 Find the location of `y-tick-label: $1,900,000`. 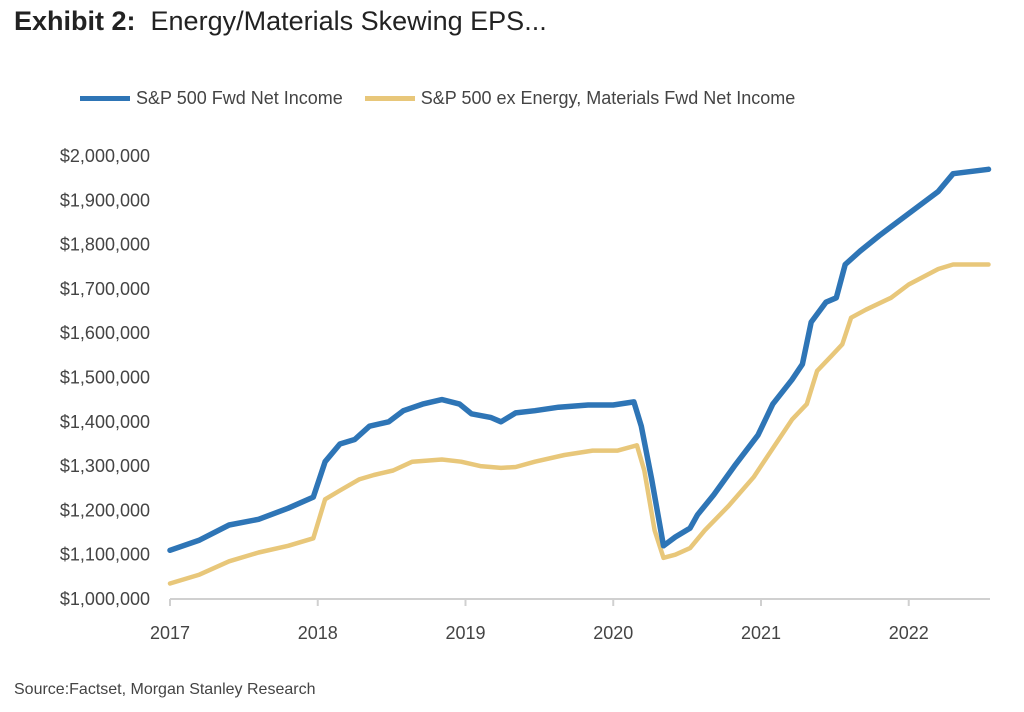

y-tick-label: $1,900,000 is located at coordinates (105, 200).